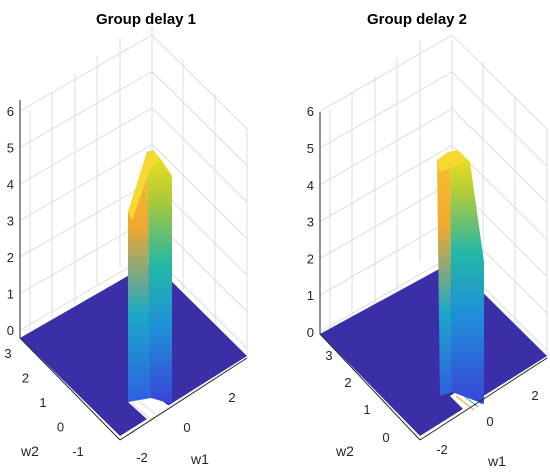 The height and width of the screenshot is (476, 550). I want to click on title-1: Group delay 1, so click(146, 19).